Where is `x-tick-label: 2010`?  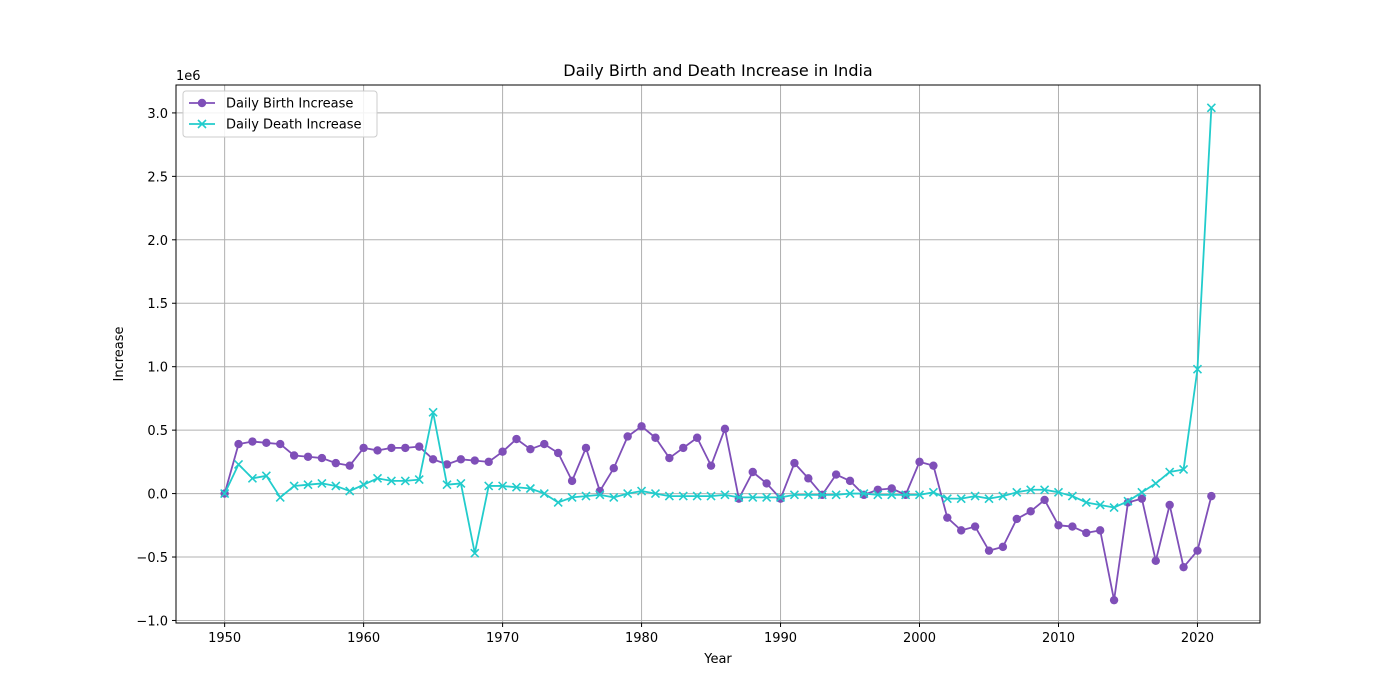 x-tick-label: 2010 is located at coordinates (1058, 638).